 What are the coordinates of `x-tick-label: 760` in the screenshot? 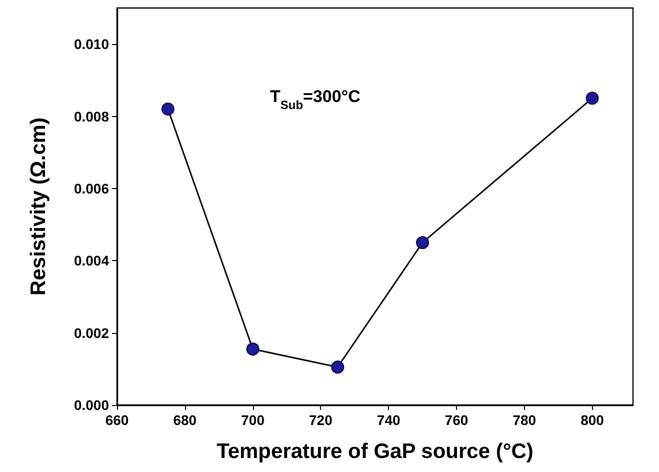 It's located at (456, 420).